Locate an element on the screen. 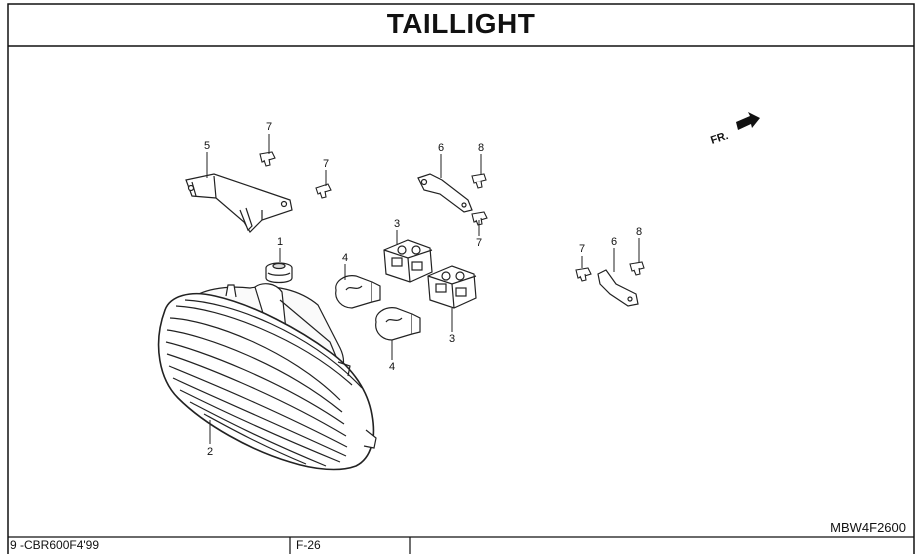 The height and width of the screenshot is (554, 922). taillight-lens-assembly is located at coordinates (267, 377).